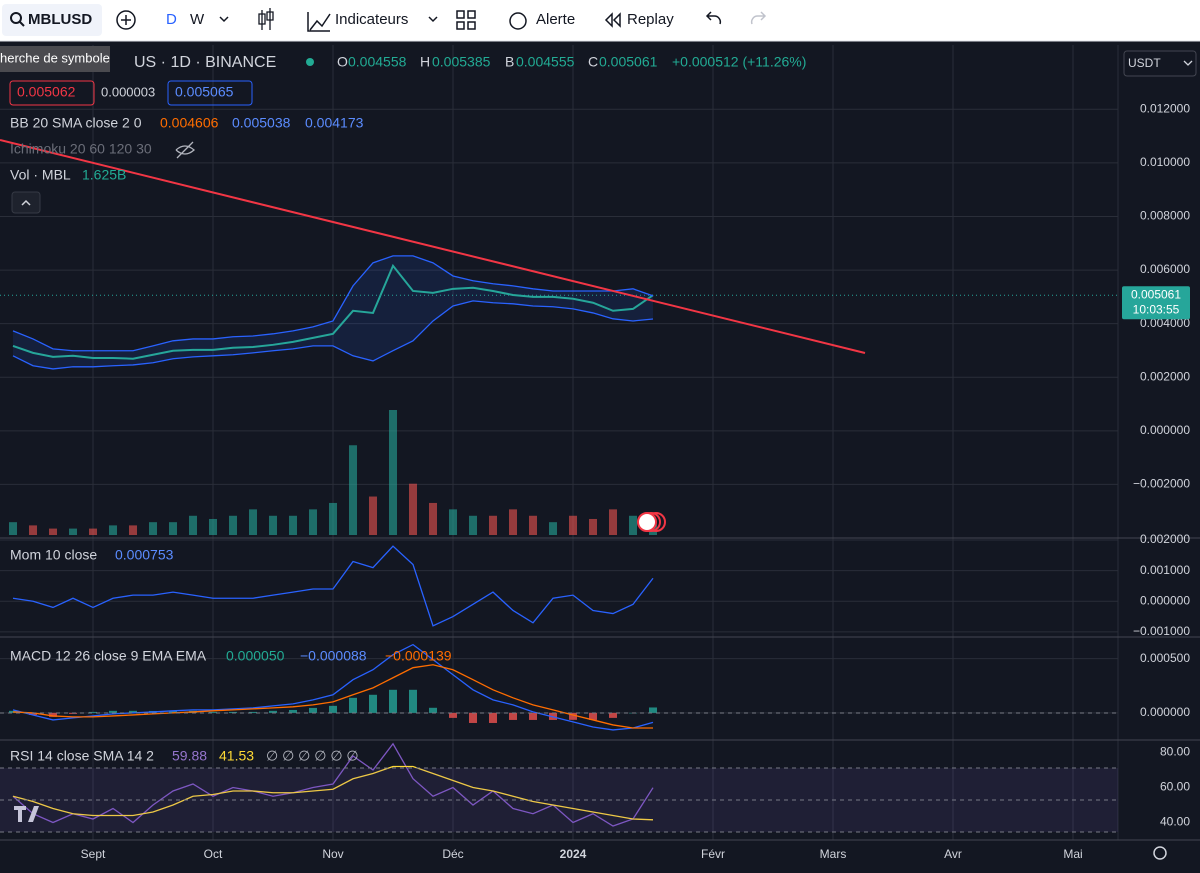  I want to click on tooltip, so click(55, 59).